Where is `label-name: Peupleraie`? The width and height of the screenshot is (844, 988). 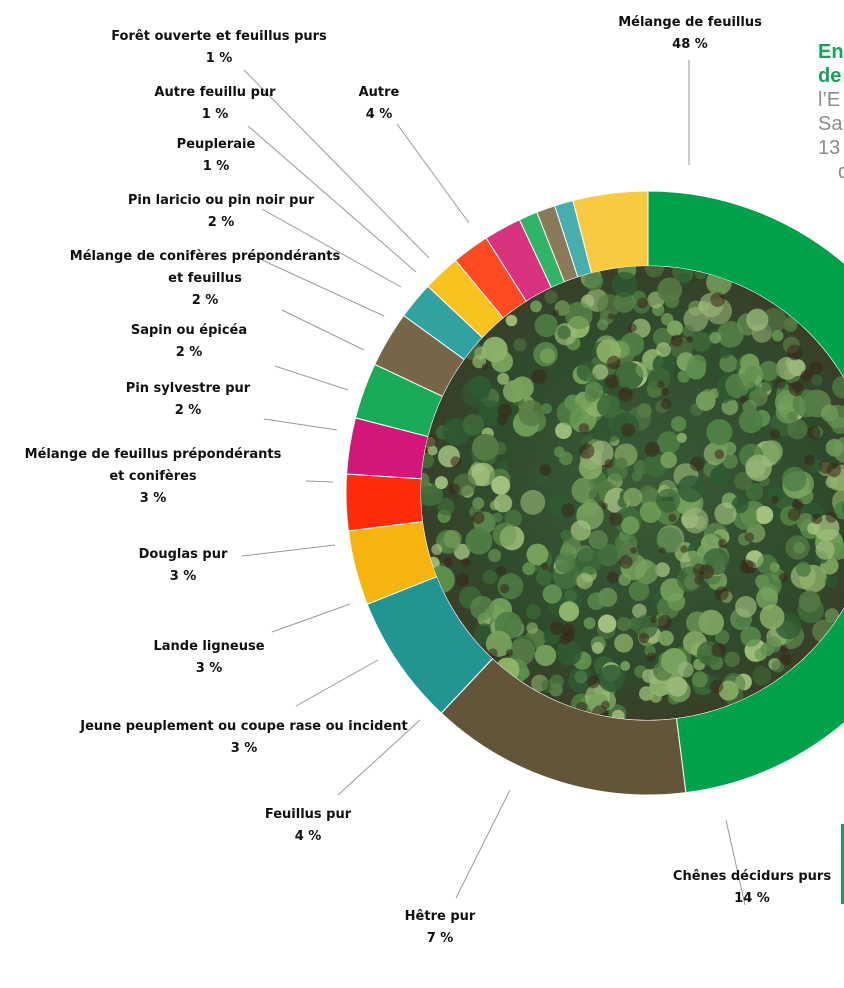 label-name: Peupleraie is located at coordinates (216, 144).